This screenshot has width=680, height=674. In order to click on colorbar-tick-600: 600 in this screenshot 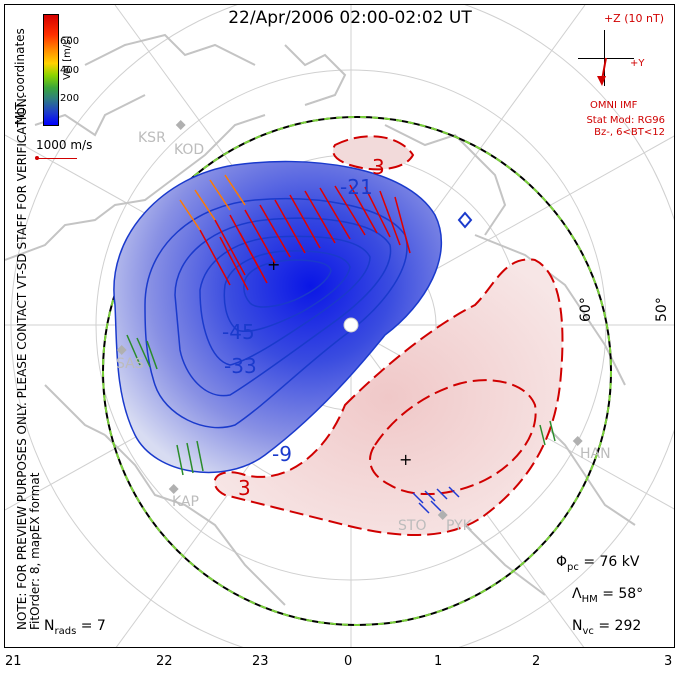, I will do `click(70, 41)`.